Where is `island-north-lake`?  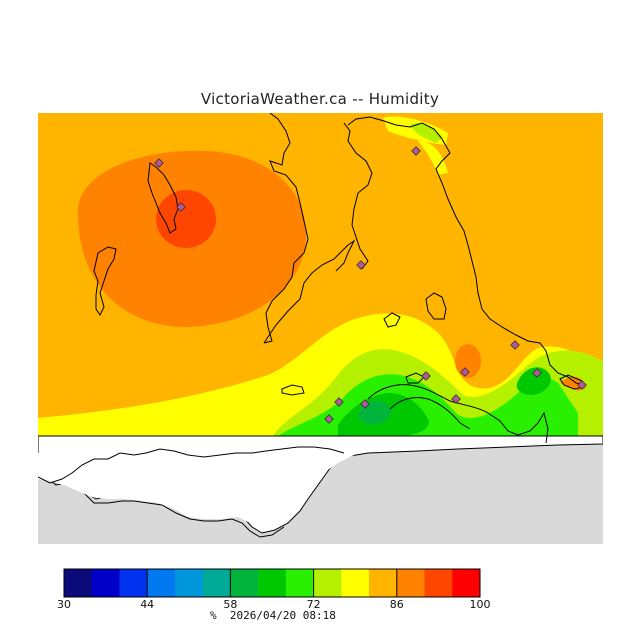 island-north-lake is located at coordinates (163, 198).